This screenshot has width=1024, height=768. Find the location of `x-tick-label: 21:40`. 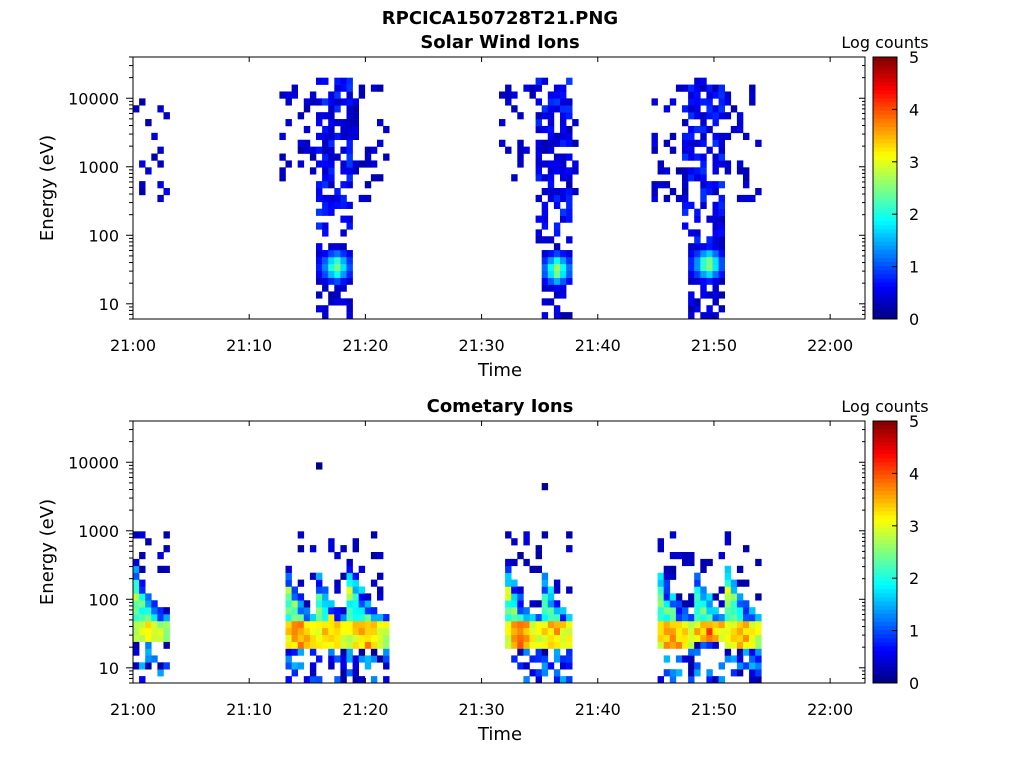

x-tick-label: 21:40 is located at coordinates (598, 709).